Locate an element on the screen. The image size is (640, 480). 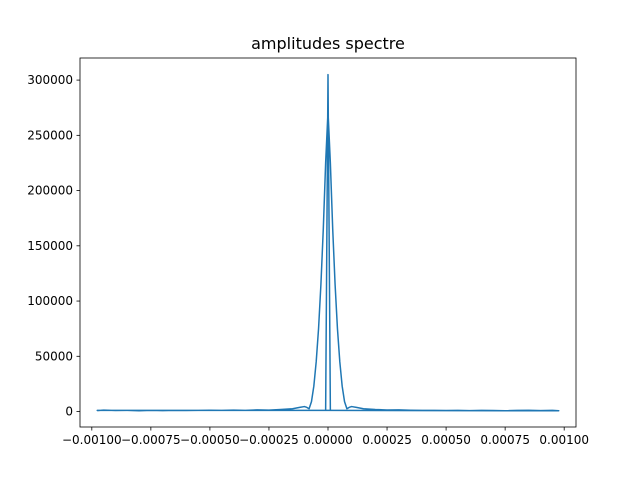
y-tick-label: 250000 is located at coordinates (50, 135).